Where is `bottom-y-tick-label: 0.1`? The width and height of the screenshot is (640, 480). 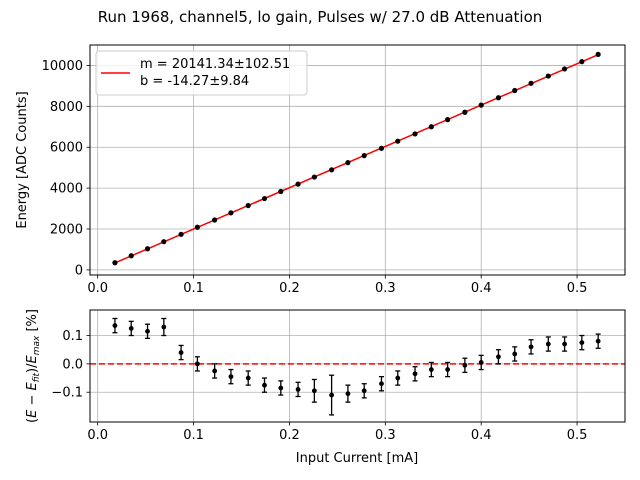
bottom-y-tick-label: 0.1 is located at coordinates (72, 336).